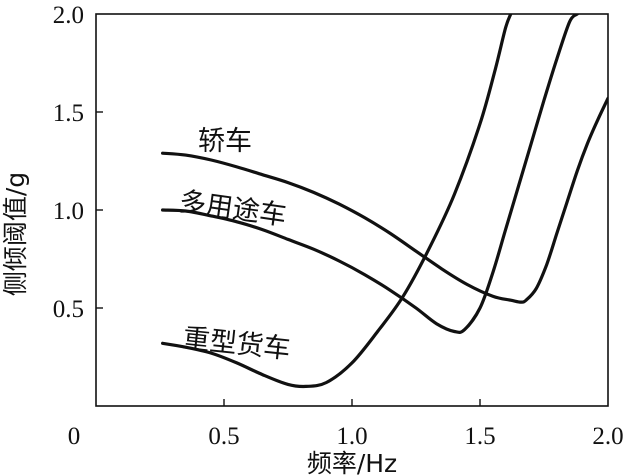 This screenshot has width=628, height=476. What do you see at coordinates (68, 309) in the screenshot?
I see `y-tick-label: 0.5` at bounding box center [68, 309].